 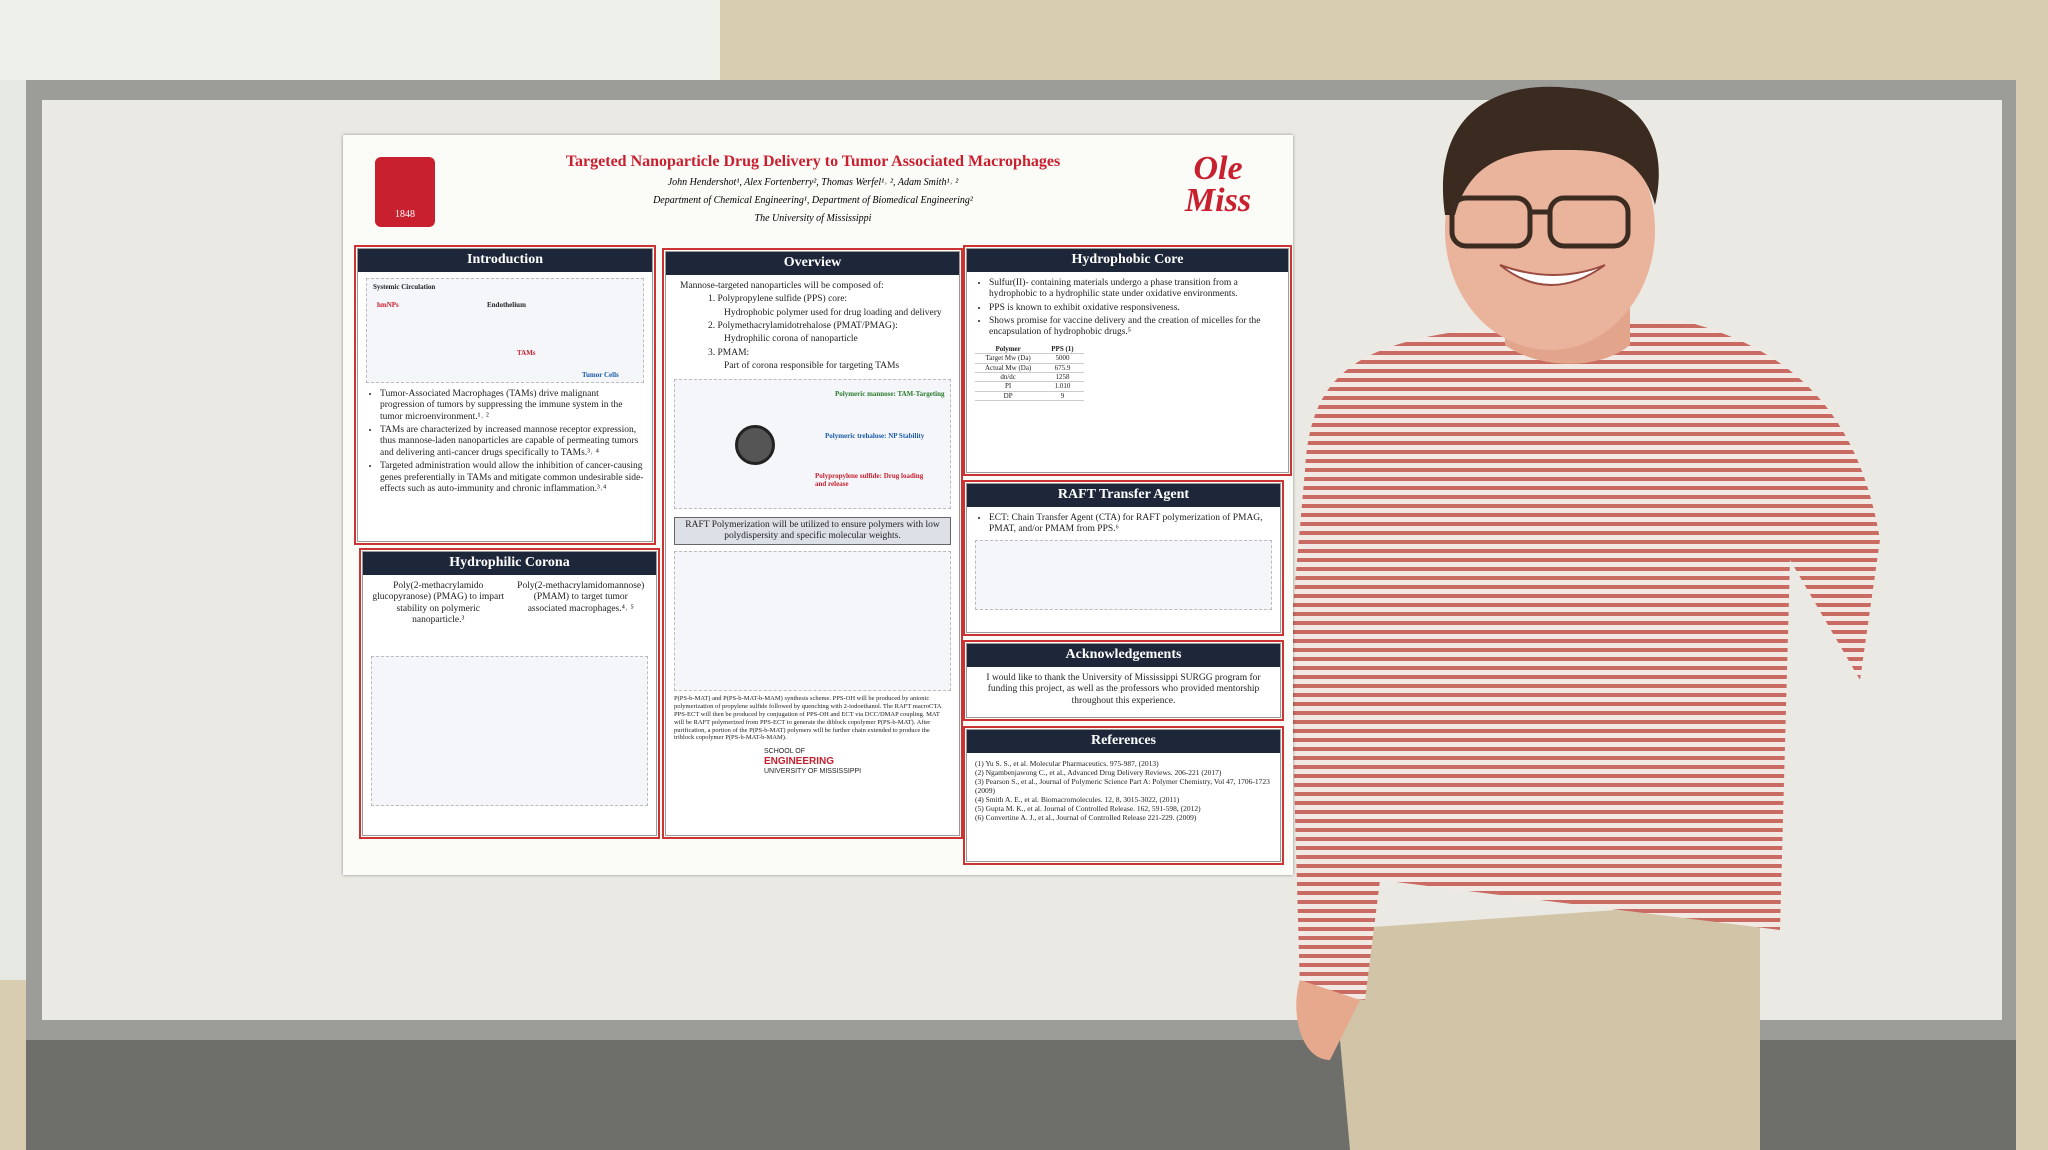 What do you see at coordinates (875, 435) in the screenshot?
I see `figure-label: Polymeric trehalose: NP Stability` at bounding box center [875, 435].